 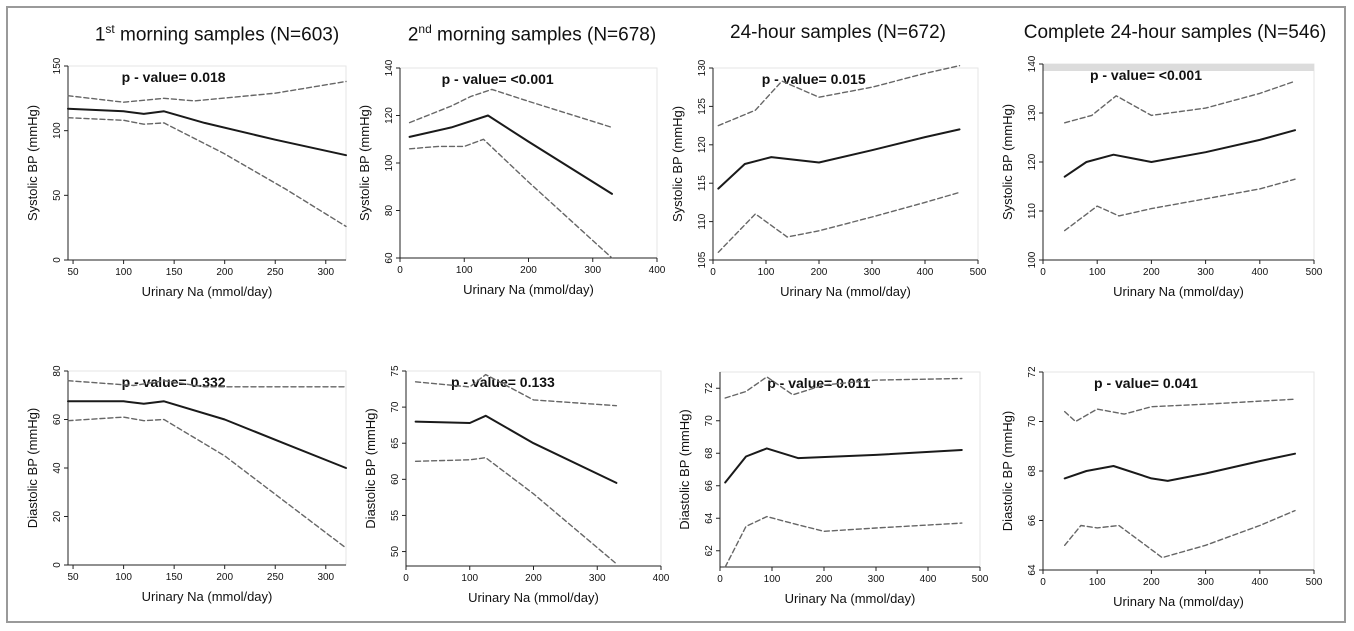 I want to click on y-axis-label: Systolic BP (mmHg), so click(x=1007, y=162).